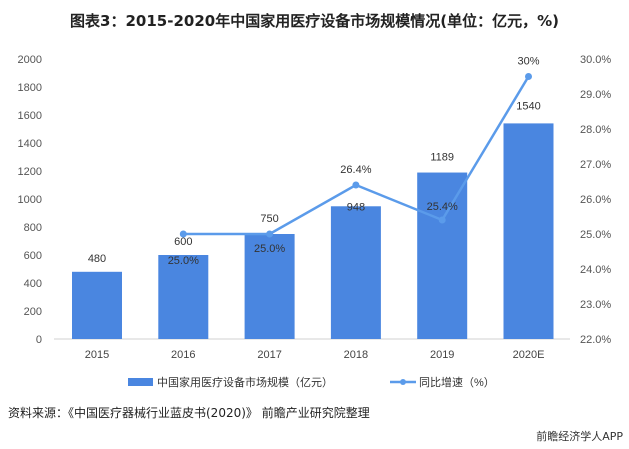 The height and width of the screenshot is (449, 629). I want to click on x-tick-label: 2020E, so click(529, 355).